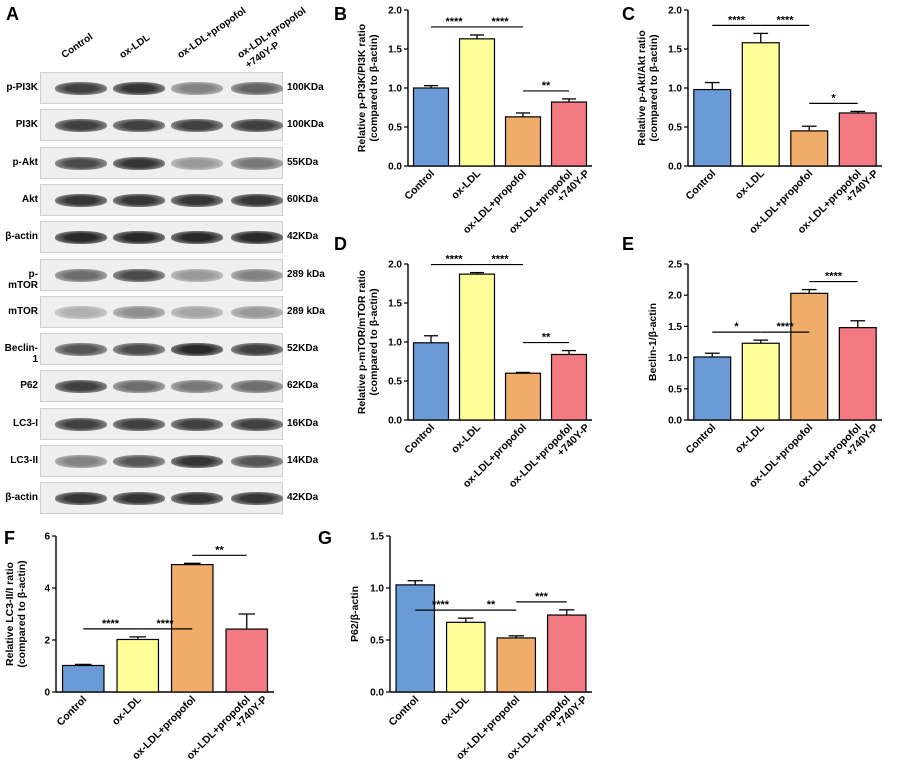 The image size is (913, 776). What do you see at coordinates (303, 423) in the screenshot?
I see `kda-label: 16KDa` at bounding box center [303, 423].